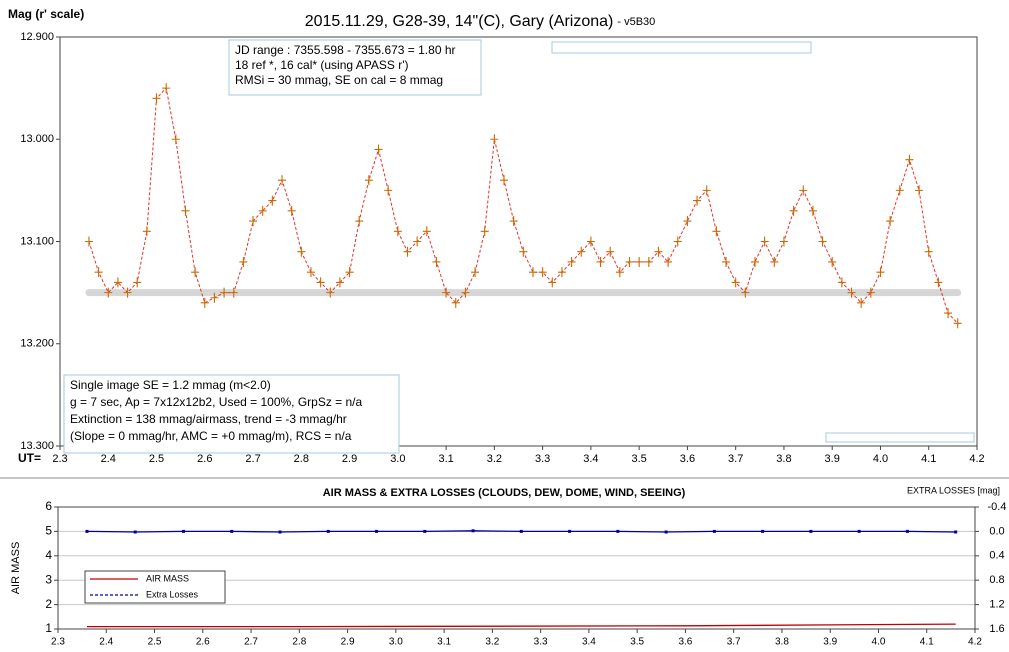  Describe the element at coordinates (349, 459) in the screenshot. I see `x-tick-label: 2.9` at that location.